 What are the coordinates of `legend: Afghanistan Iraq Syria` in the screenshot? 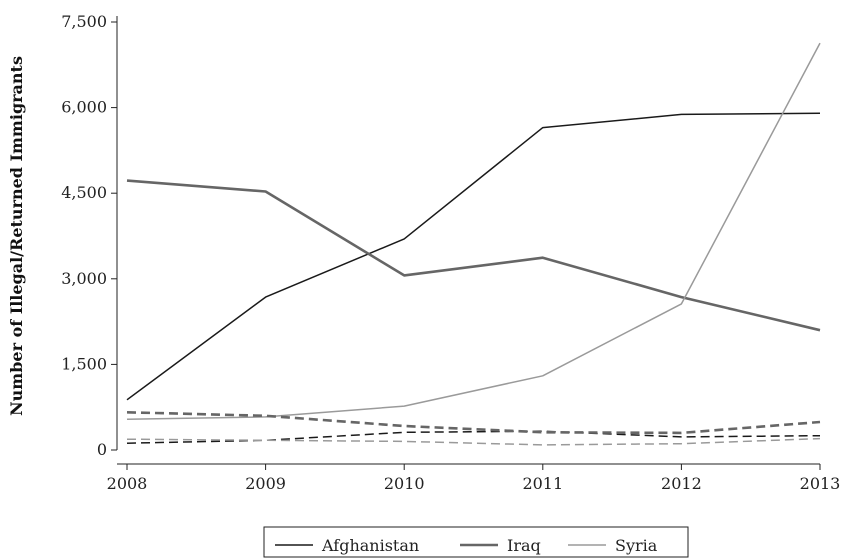 It's located at (476, 542).